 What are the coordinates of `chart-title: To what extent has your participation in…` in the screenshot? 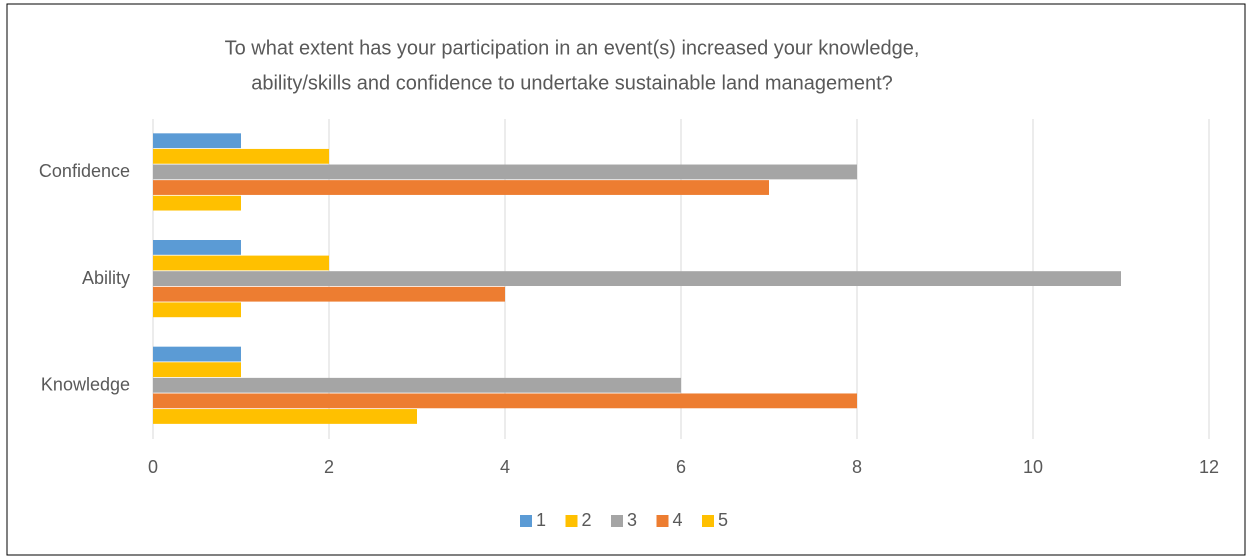 It's located at (572, 48).